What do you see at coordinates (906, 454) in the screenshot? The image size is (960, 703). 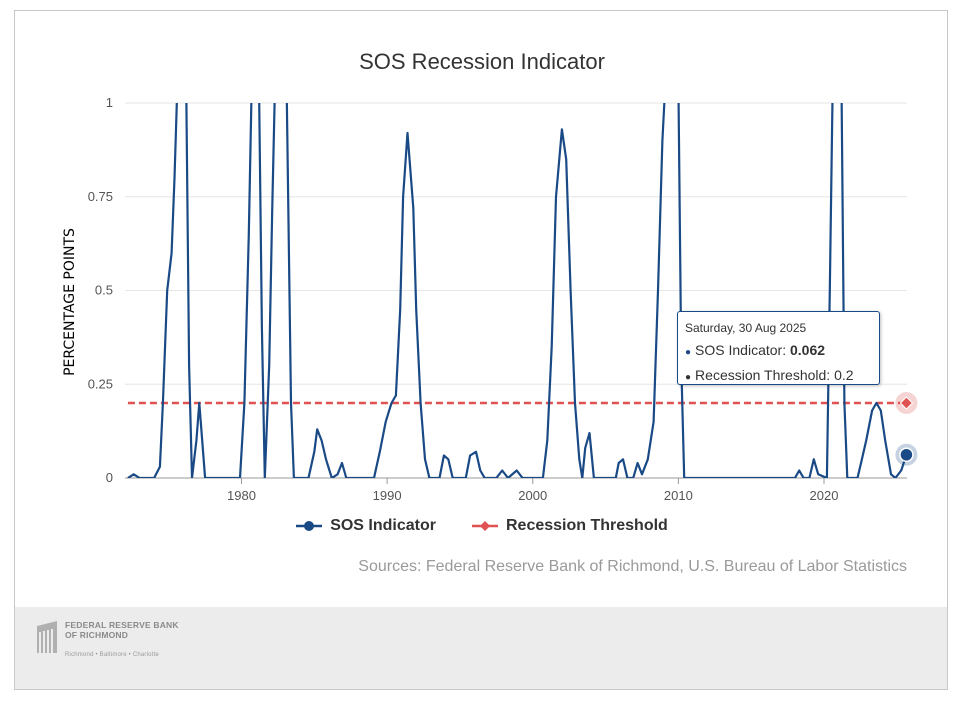 I see `sos-highlight-marker` at bounding box center [906, 454].